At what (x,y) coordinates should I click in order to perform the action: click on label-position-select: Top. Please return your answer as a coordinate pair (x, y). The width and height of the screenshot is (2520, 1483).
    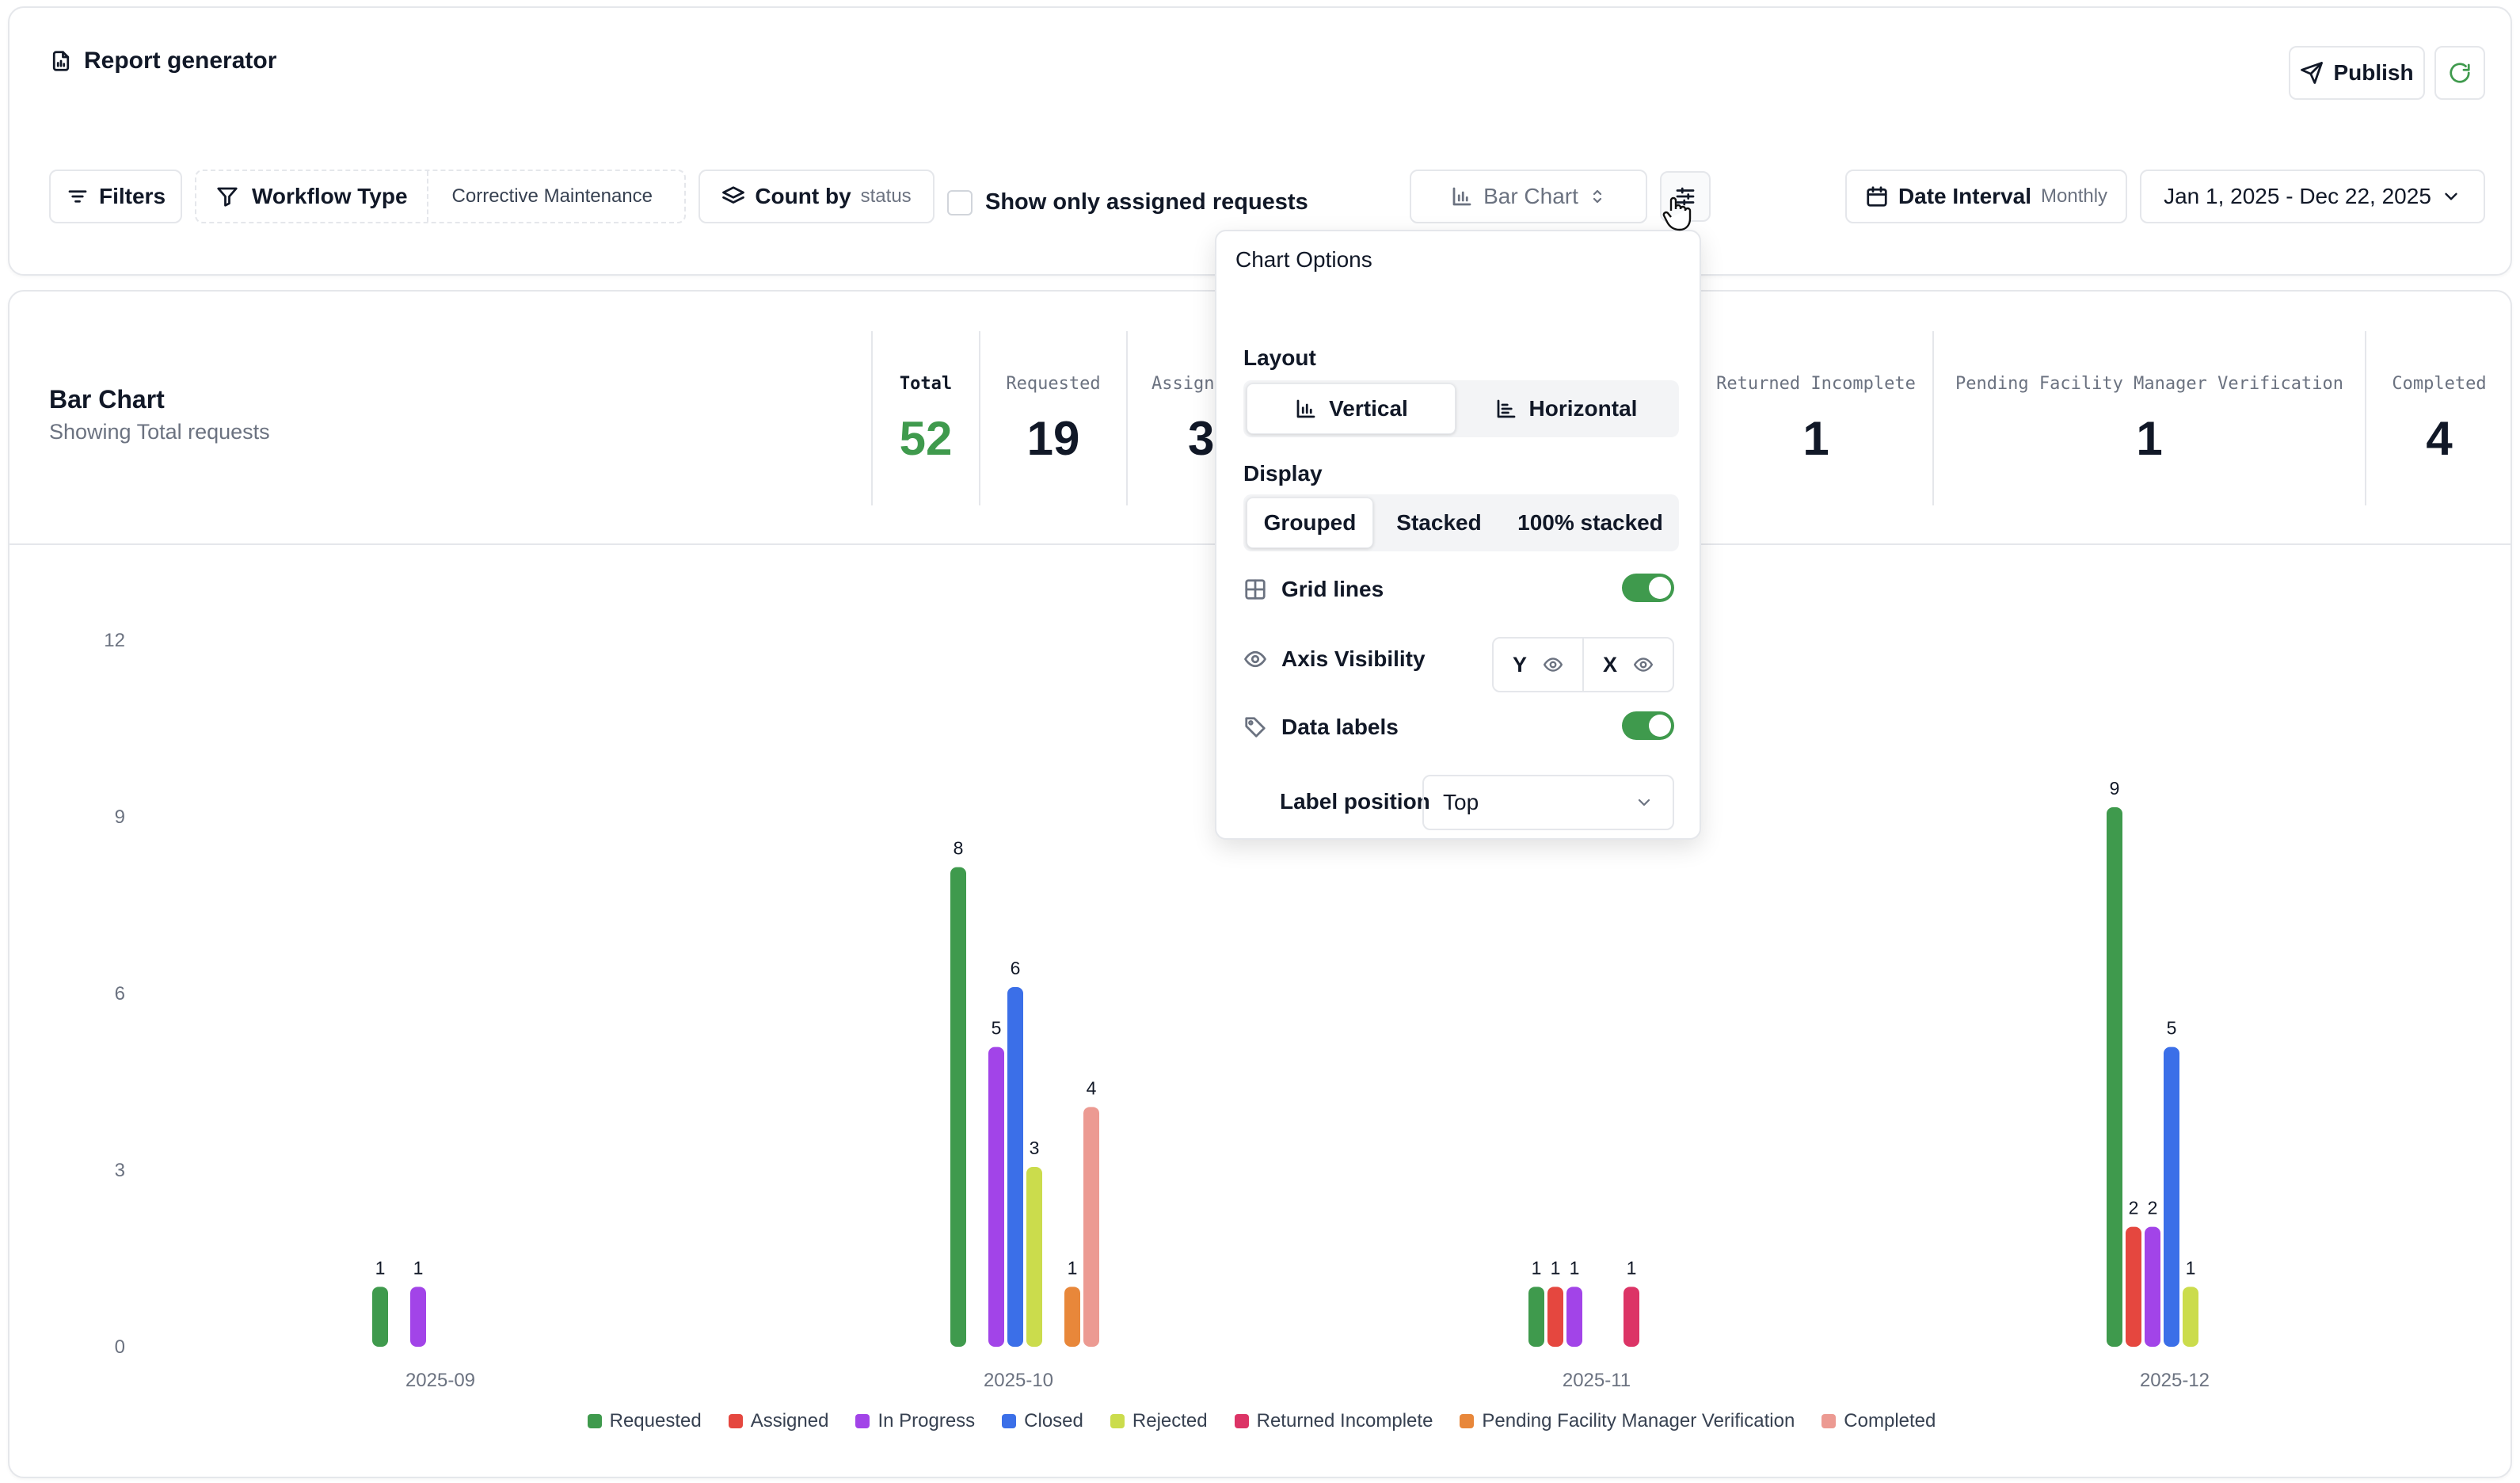
    Looking at the image, I should click on (1548, 802).